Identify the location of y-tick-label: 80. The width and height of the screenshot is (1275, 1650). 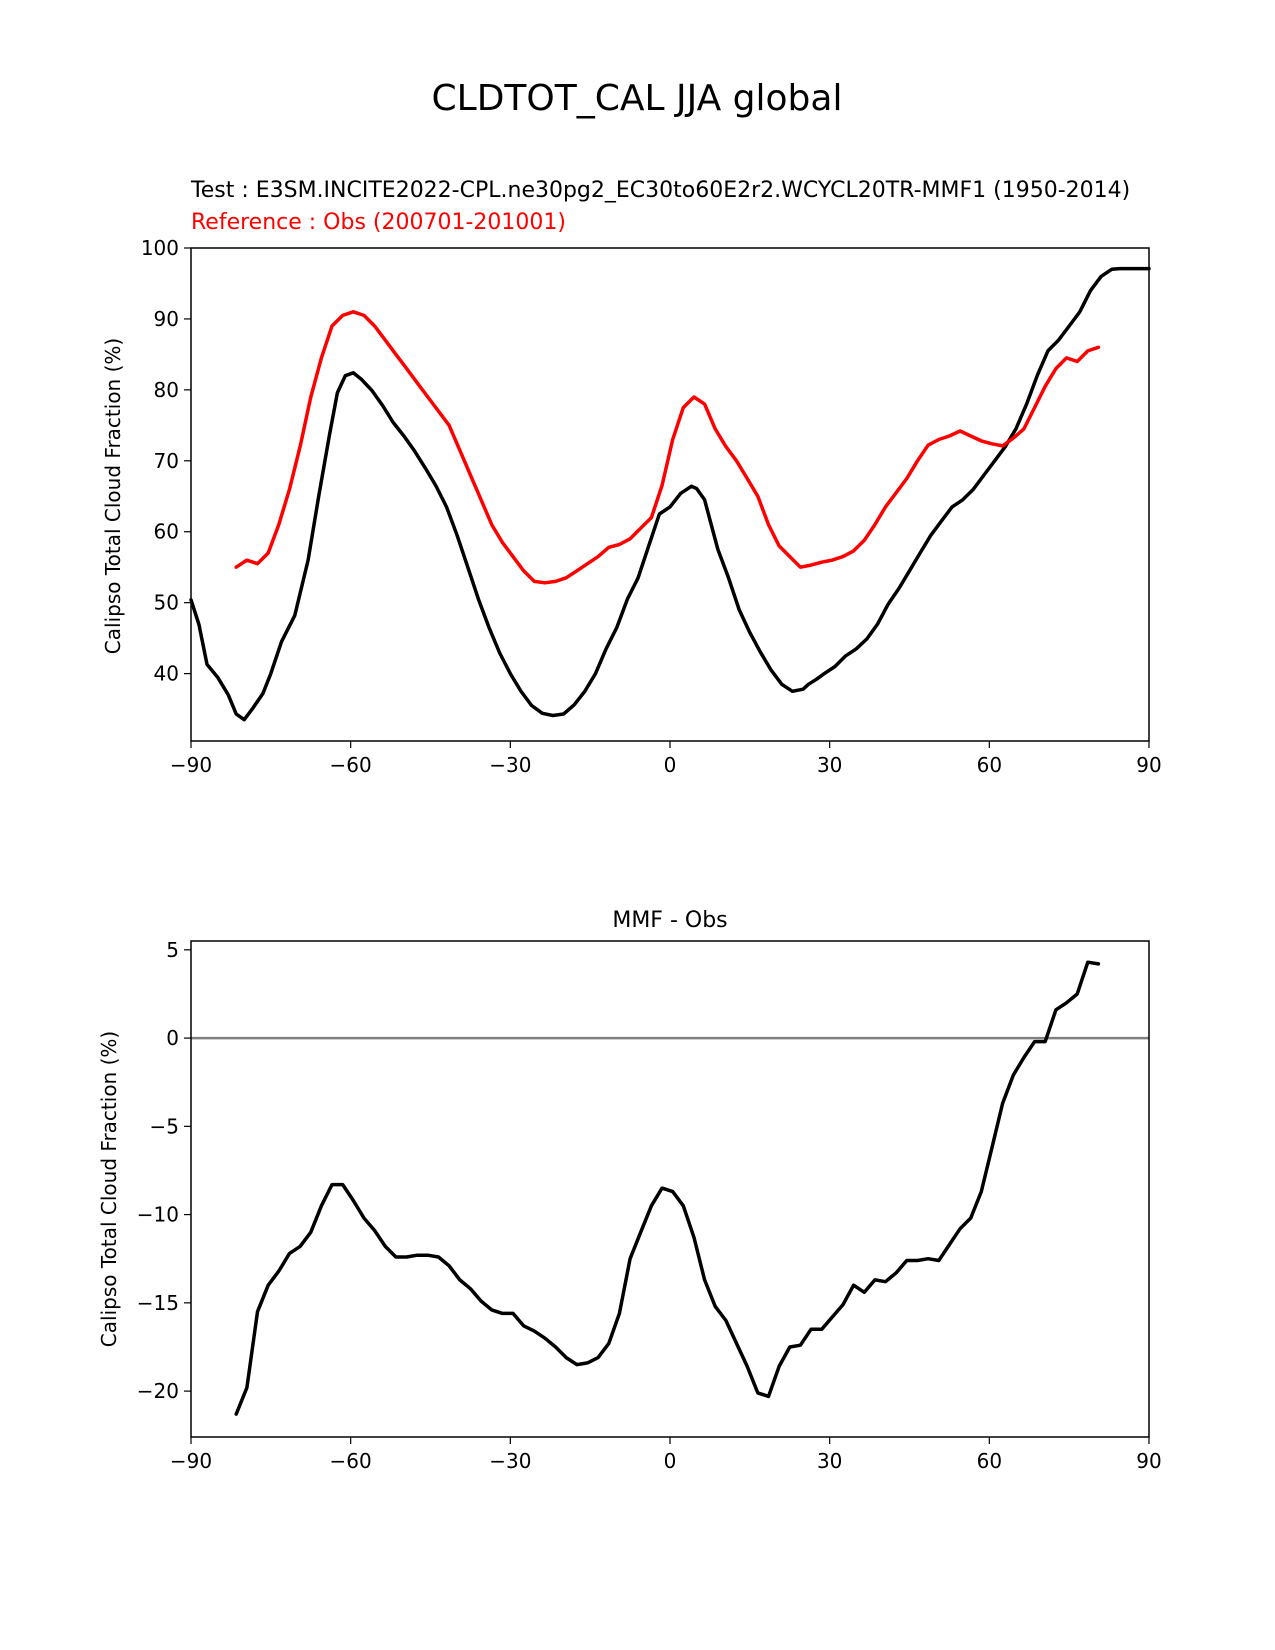
(166, 390).